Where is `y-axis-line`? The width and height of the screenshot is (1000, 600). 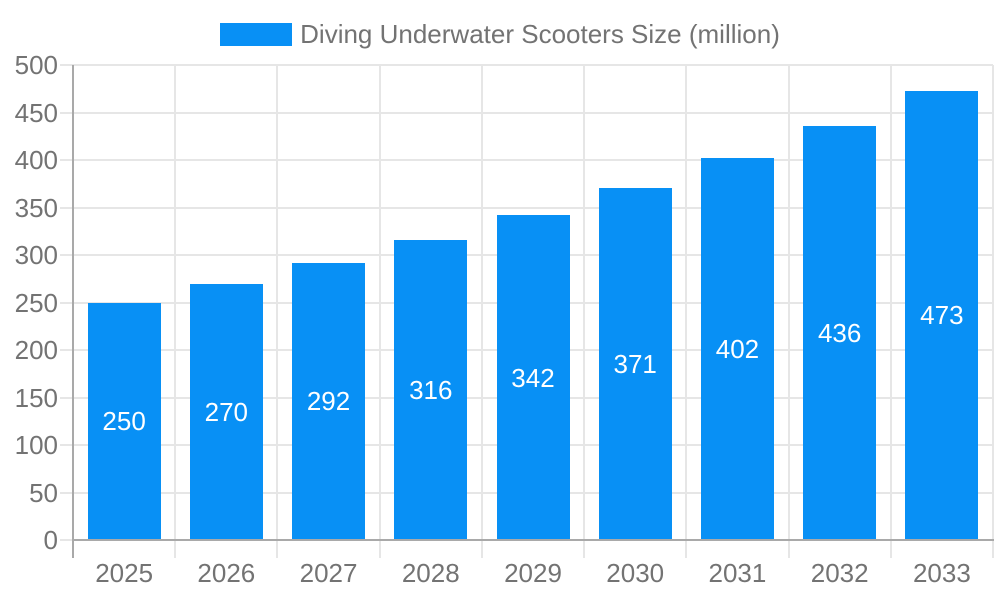 y-axis-line is located at coordinates (73, 311).